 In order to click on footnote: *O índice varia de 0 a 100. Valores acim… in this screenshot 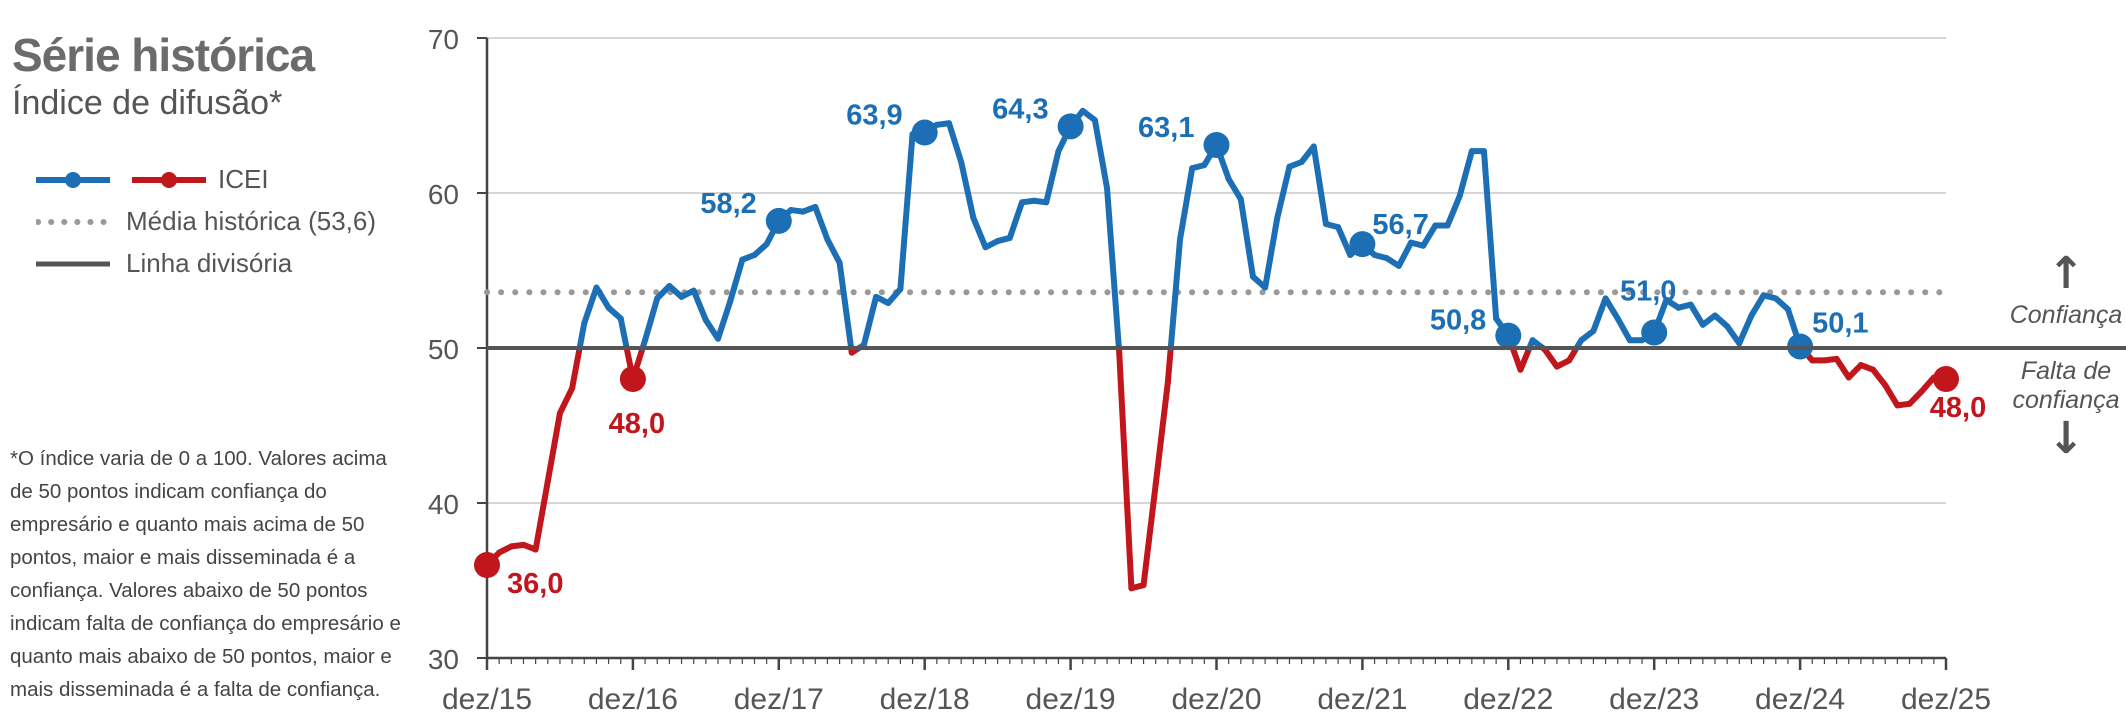, I will do `click(205, 574)`.